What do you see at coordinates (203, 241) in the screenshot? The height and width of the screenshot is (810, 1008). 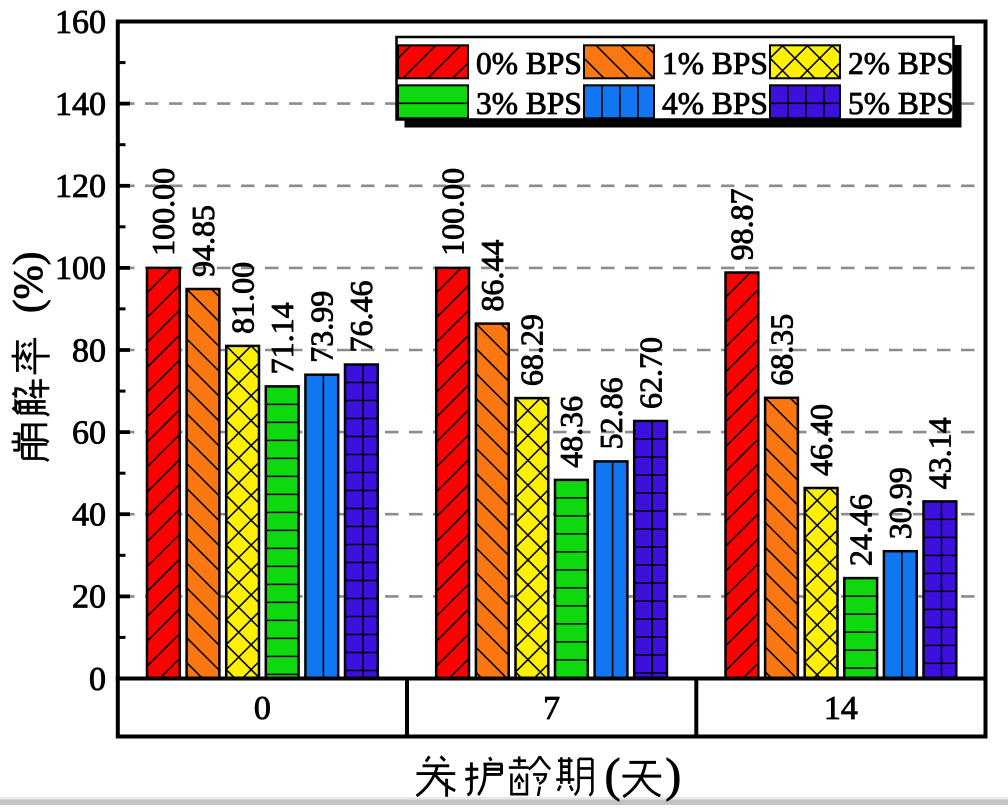 I see `svg-text: 94.85` at bounding box center [203, 241].